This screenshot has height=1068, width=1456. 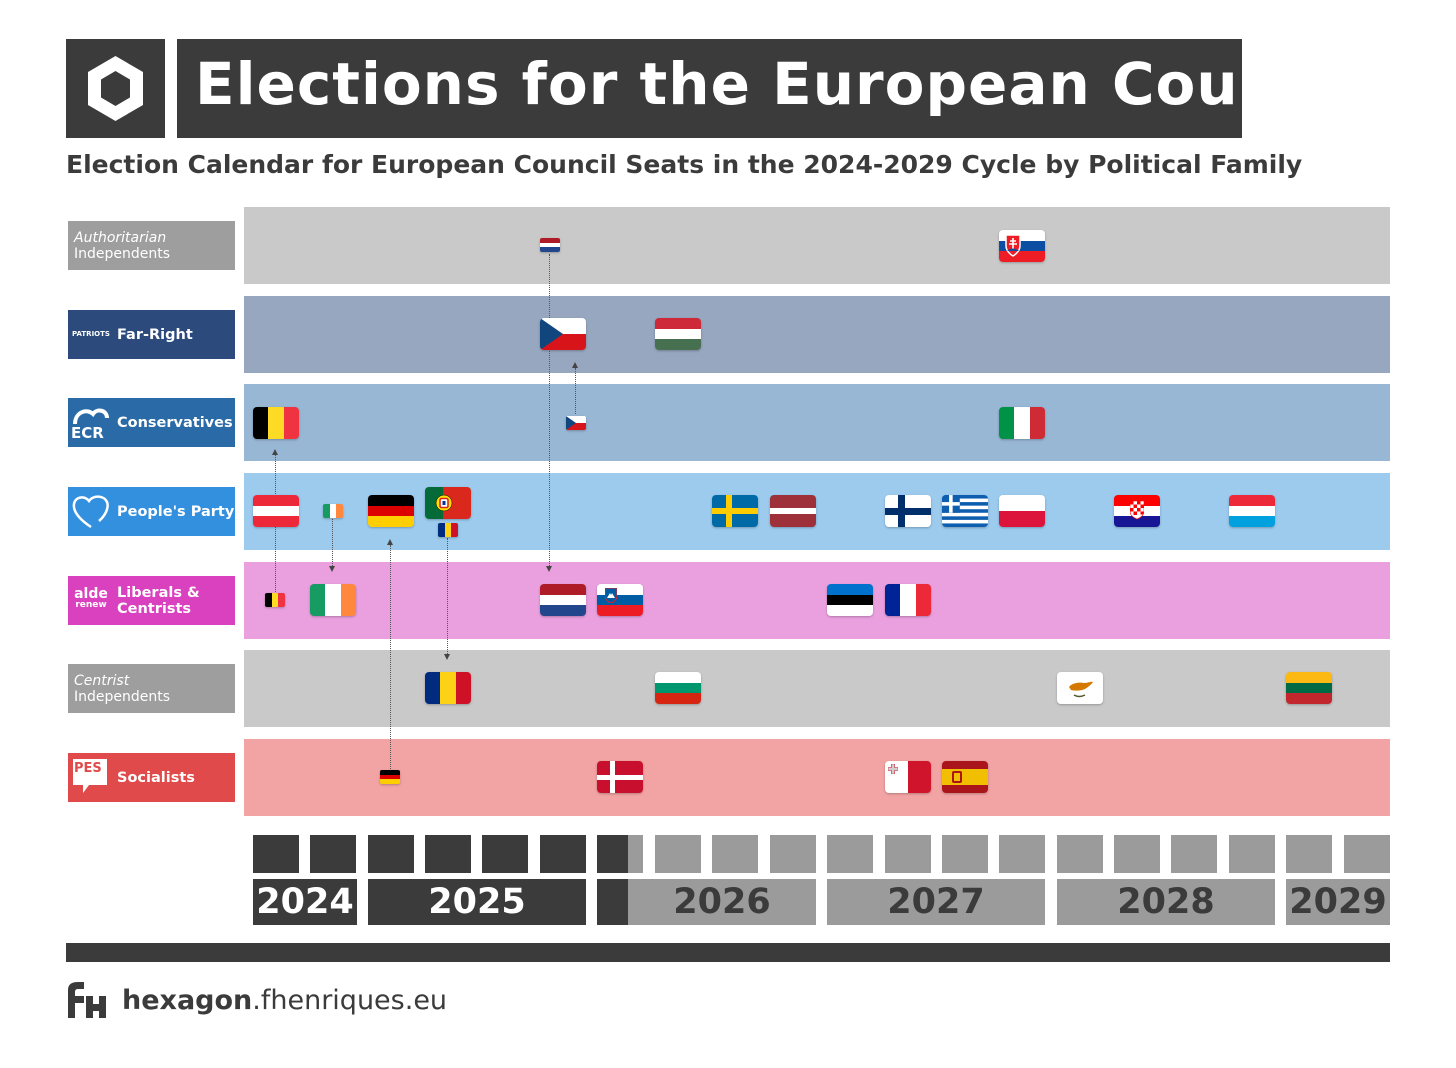 I want to click on flag-latvia, so click(x=793, y=511).